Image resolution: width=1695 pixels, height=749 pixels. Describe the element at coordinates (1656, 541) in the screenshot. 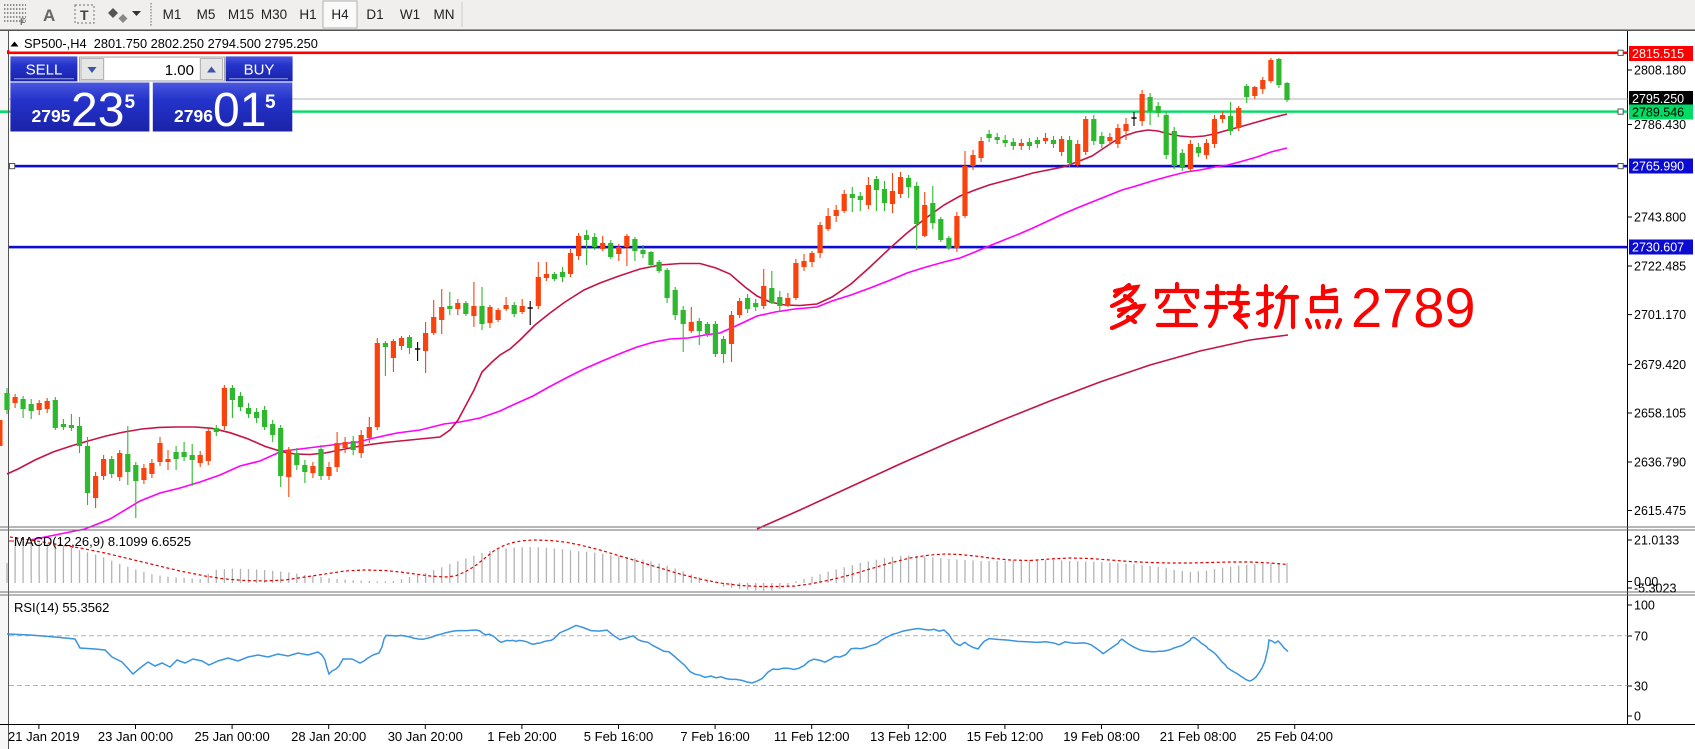

I see `svg-text: 21.0133` at that location.